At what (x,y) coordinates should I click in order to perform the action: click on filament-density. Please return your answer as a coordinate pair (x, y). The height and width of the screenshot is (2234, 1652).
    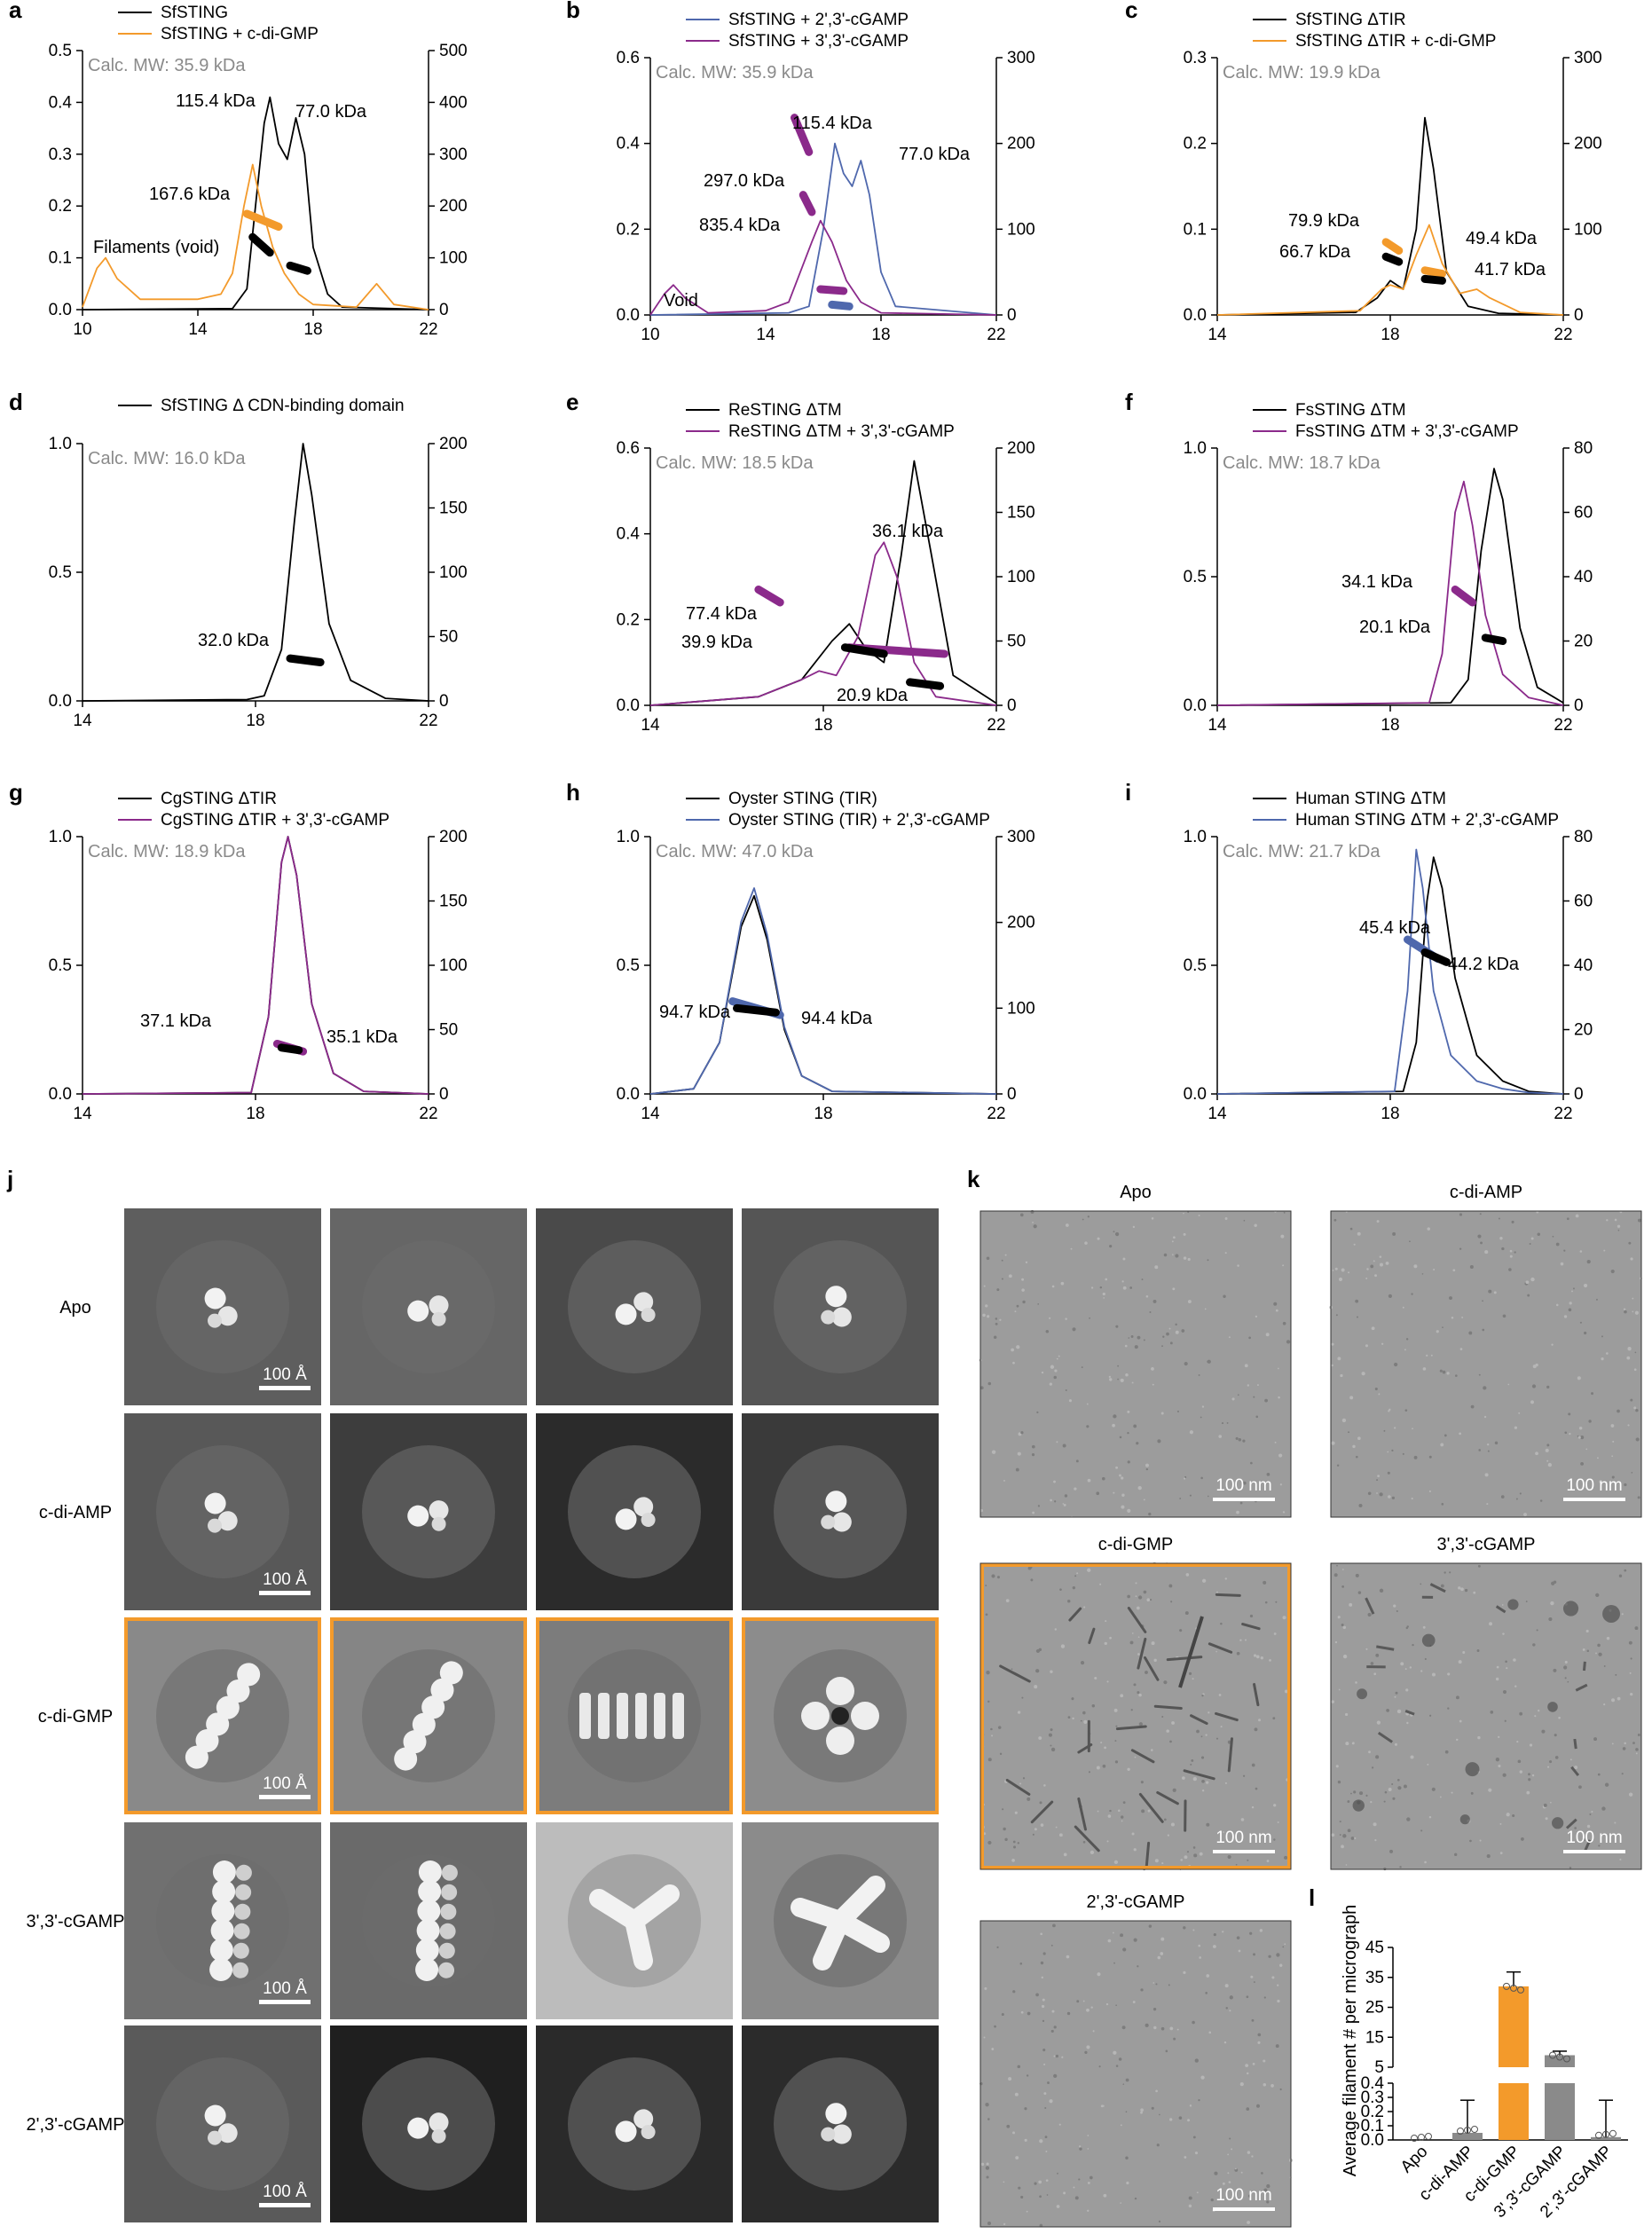
    Looking at the image, I should click on (436, 1921).